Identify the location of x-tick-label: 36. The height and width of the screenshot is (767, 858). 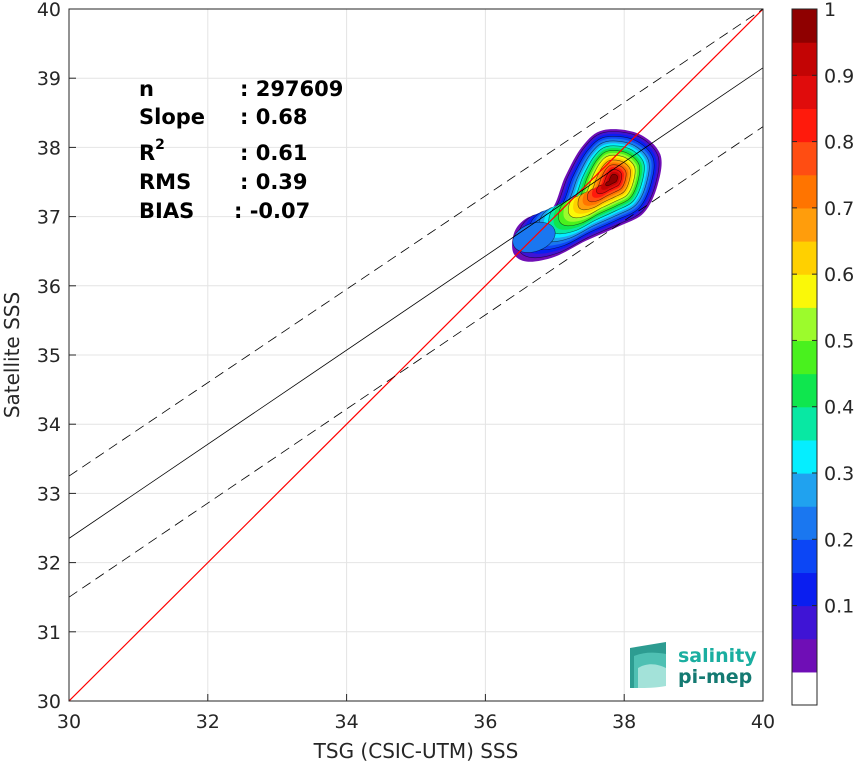
(485, 722).